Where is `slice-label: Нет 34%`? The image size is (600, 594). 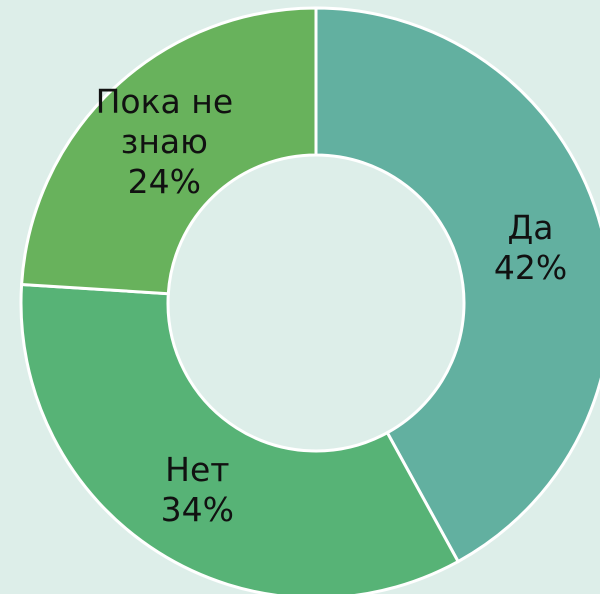
slice-label: Нет 34% is located at coordinates (197, 490).